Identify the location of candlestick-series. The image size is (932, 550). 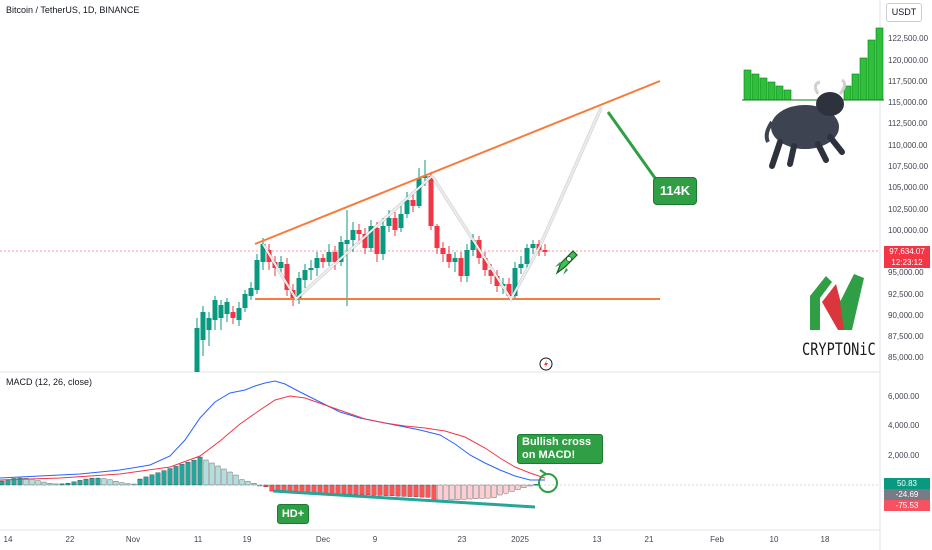
(371, 266).